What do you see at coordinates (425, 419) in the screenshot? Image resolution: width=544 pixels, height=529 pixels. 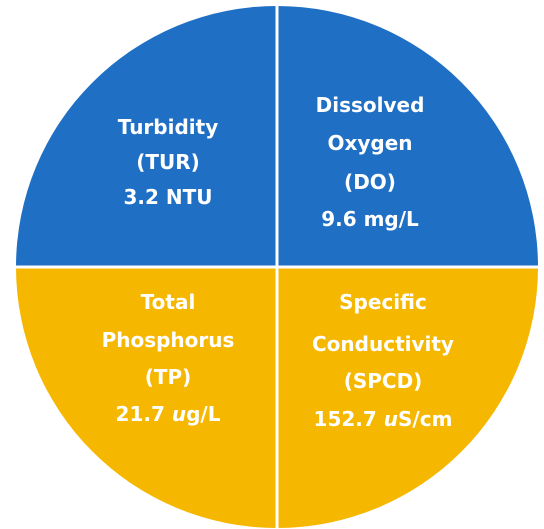 I see `label-segment: S/cm` at bounding box center [425, 419].